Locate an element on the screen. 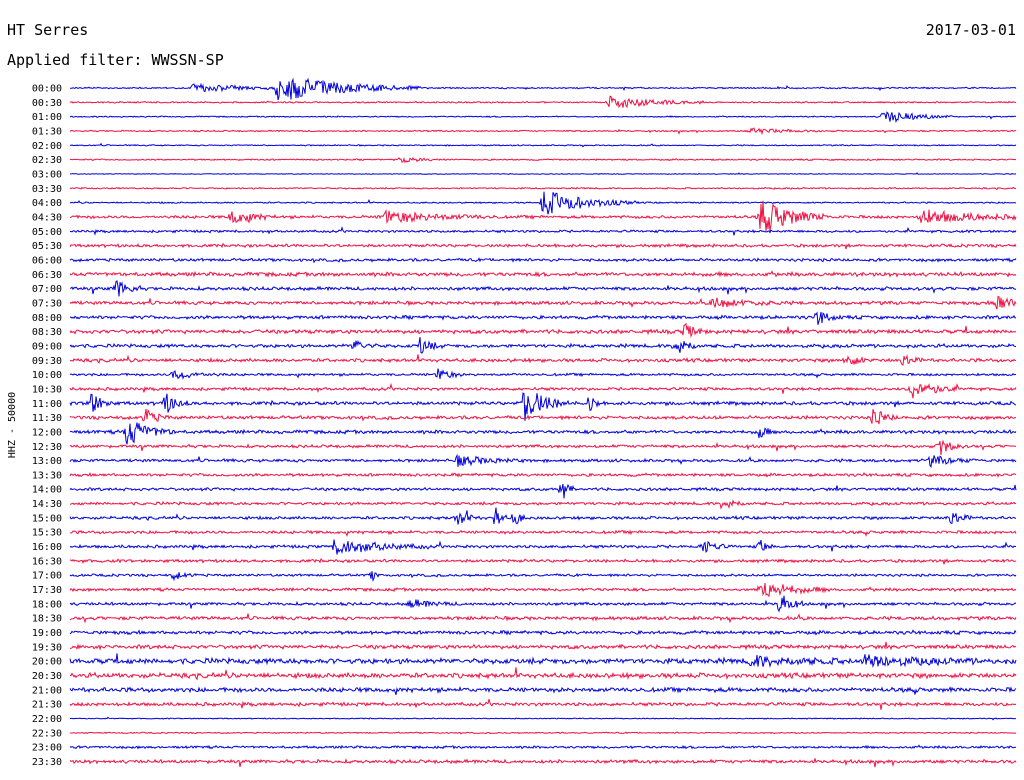 This screenshot has width=1024, height=780. time-label: 06:30 is located at coordinates (47, 275).